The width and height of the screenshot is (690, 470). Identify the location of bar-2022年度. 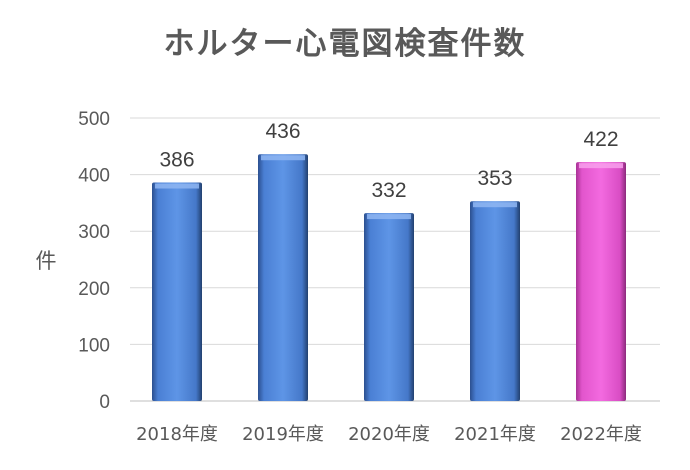
(601, 281).